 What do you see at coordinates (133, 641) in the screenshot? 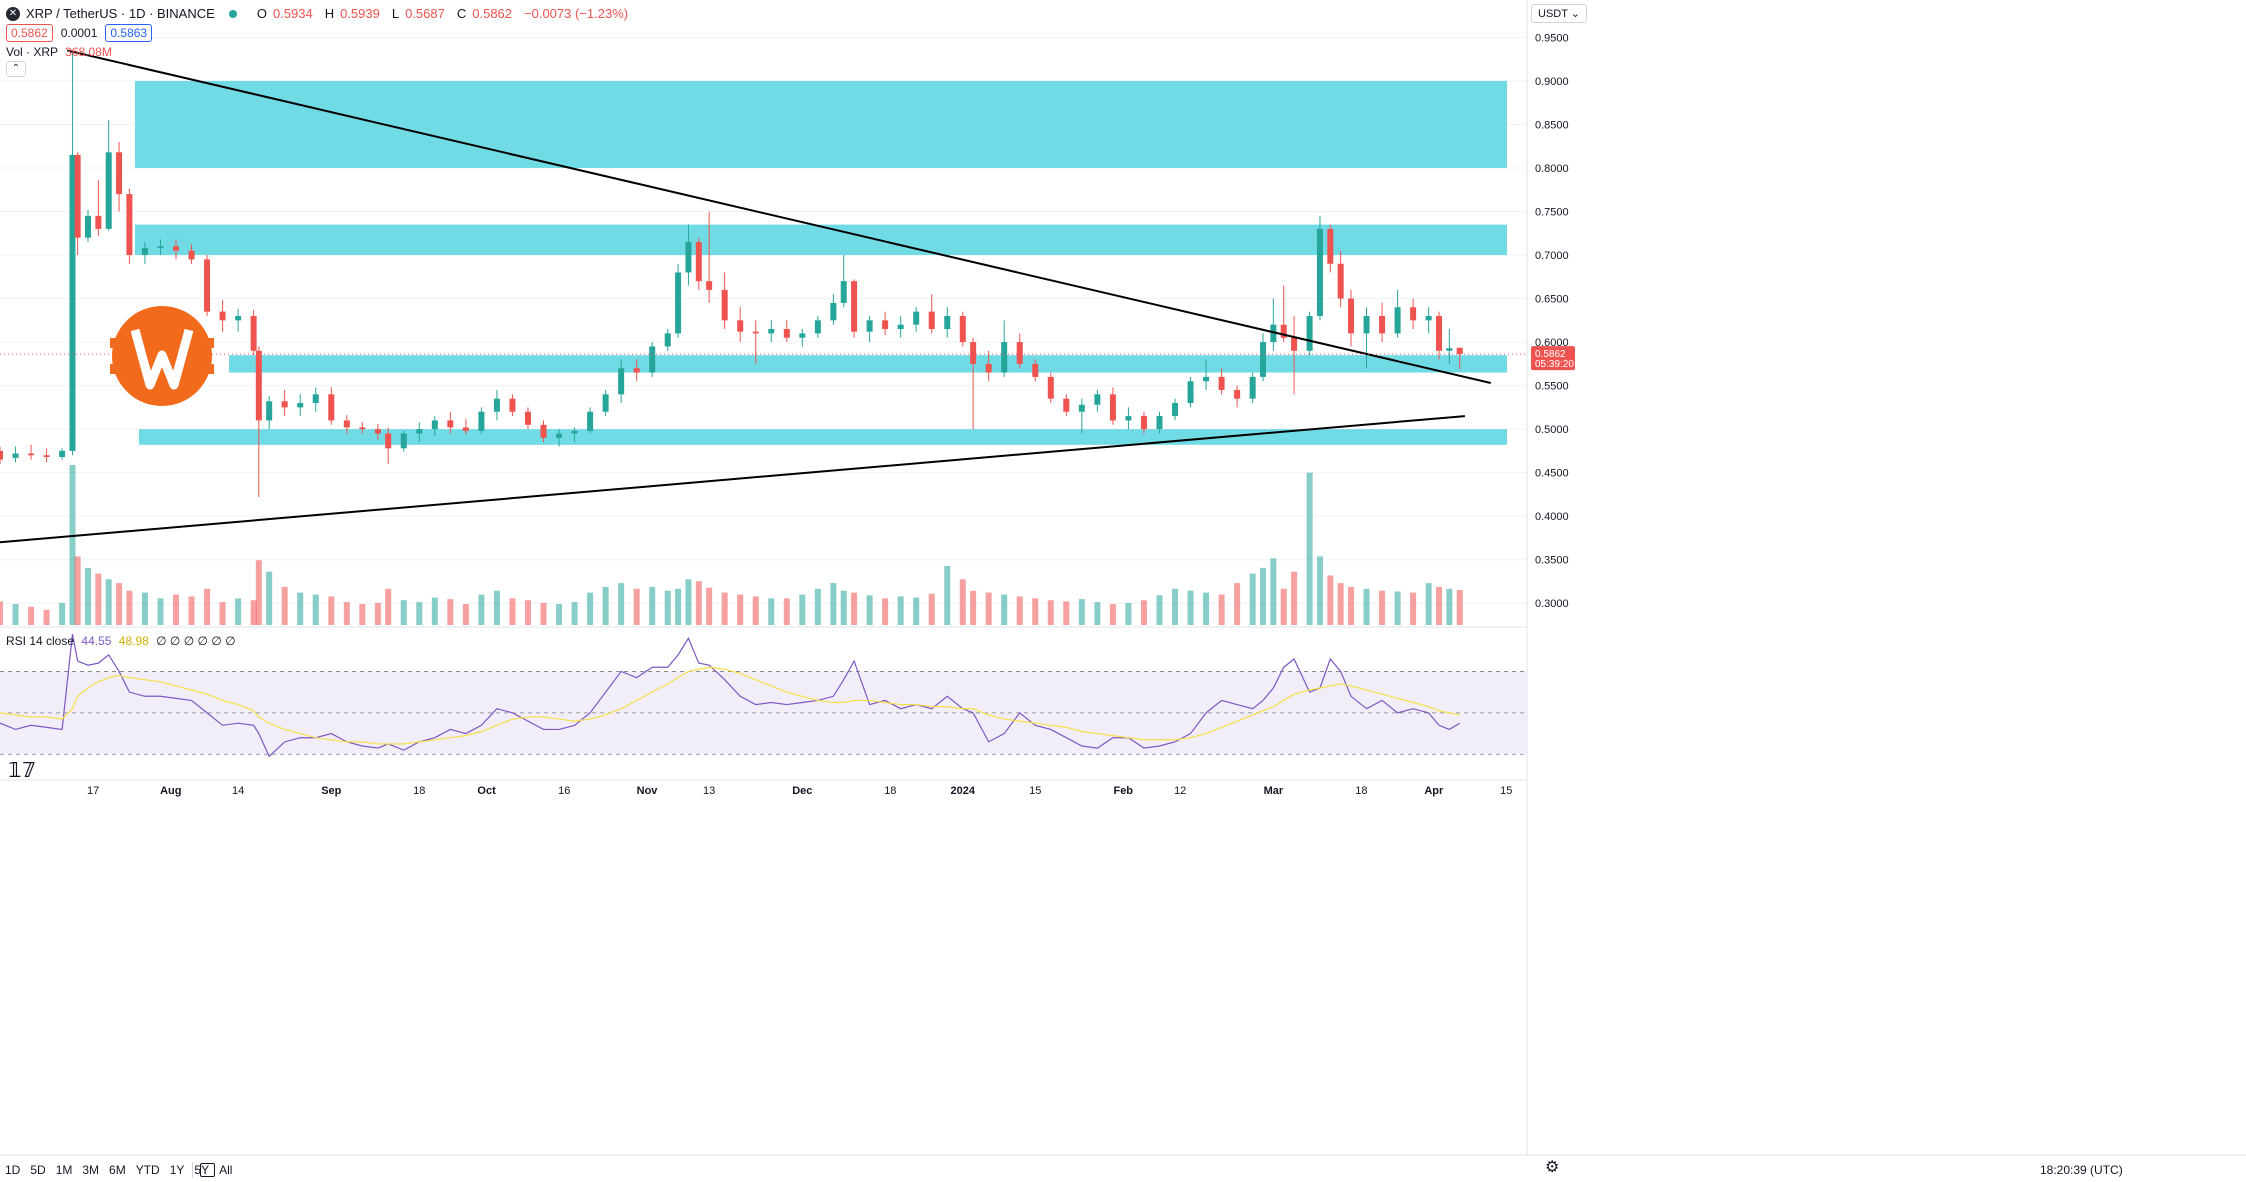
I see `rsi-ma-value: 48.98` at bounding box center [133, 641].